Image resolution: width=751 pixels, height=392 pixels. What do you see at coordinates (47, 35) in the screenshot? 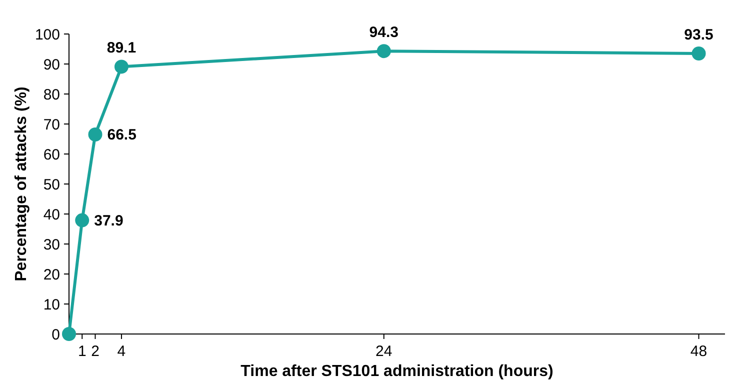
I see `y-tick-label: 100` at bounding box center [47, 35].